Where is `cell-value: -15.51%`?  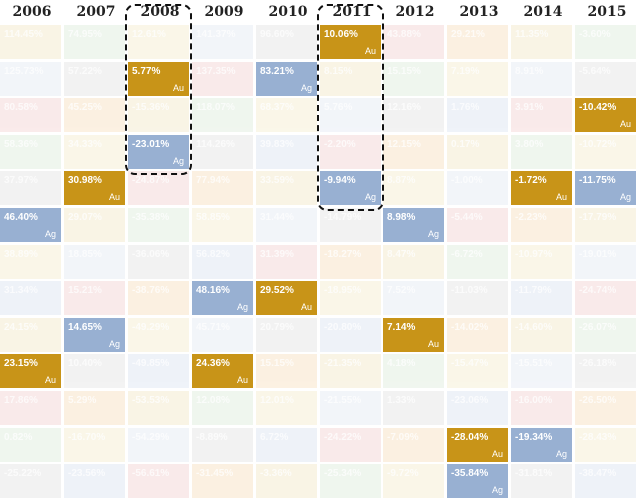 cell-value: -15.51% is located at coordinates (534, 363).